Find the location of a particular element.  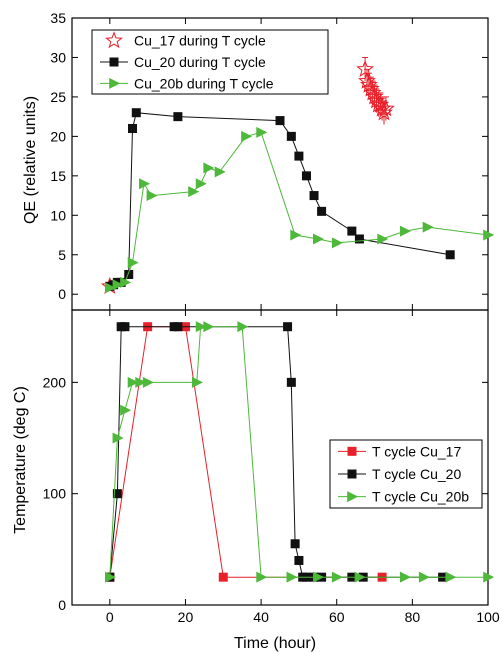

bottom-legend: T cycle Cu_17 T cycle Cu_20 T cycle Cu_20b is located at coordinates (406, 474).